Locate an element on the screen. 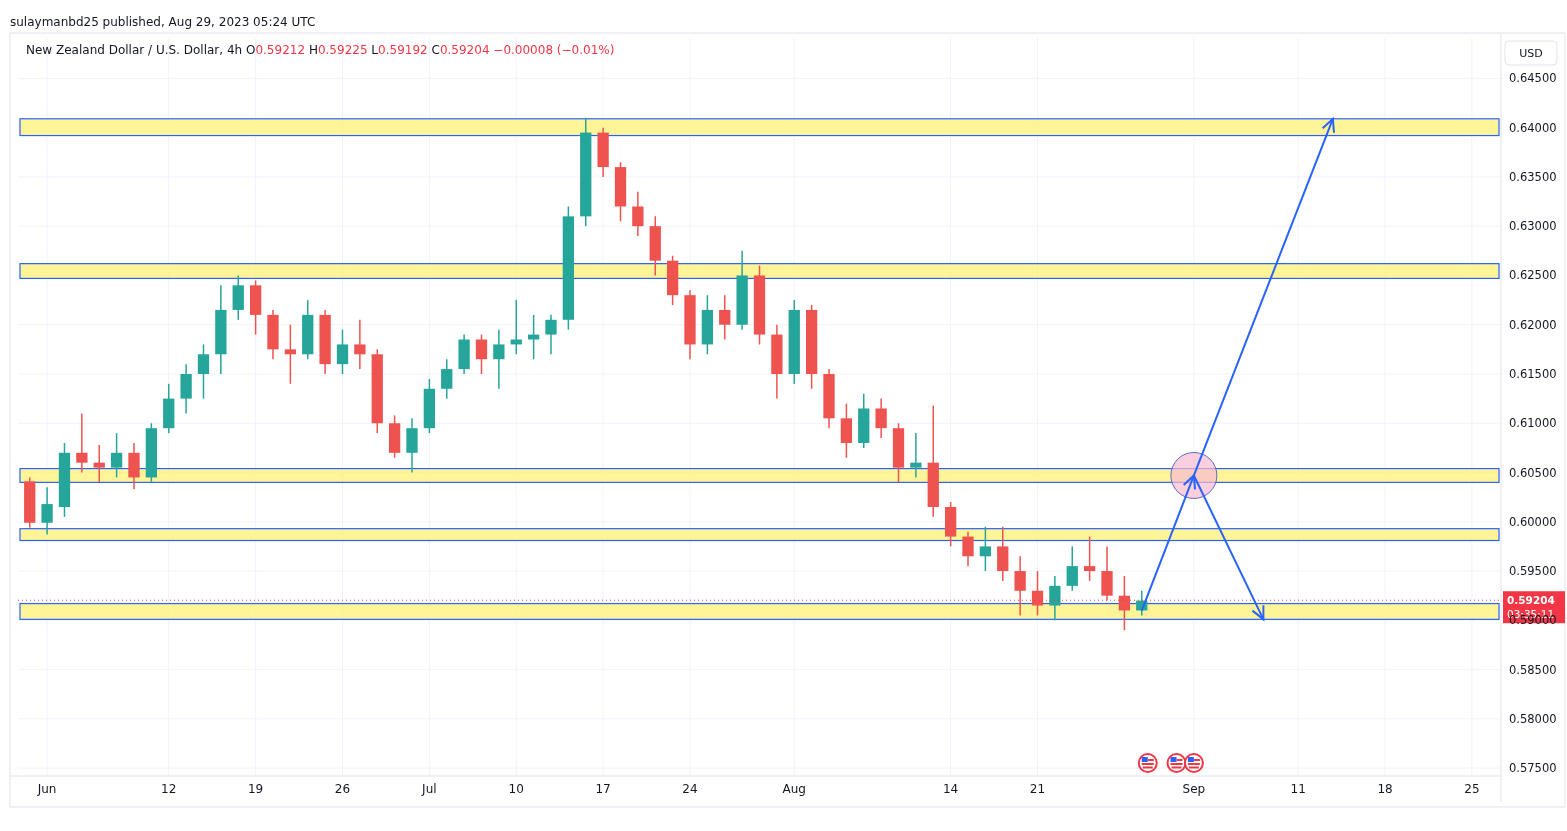 The height and width of the screenshot is (831, 1567). y-tick-label: 0.58500 is located at coordinates (1533, 669).